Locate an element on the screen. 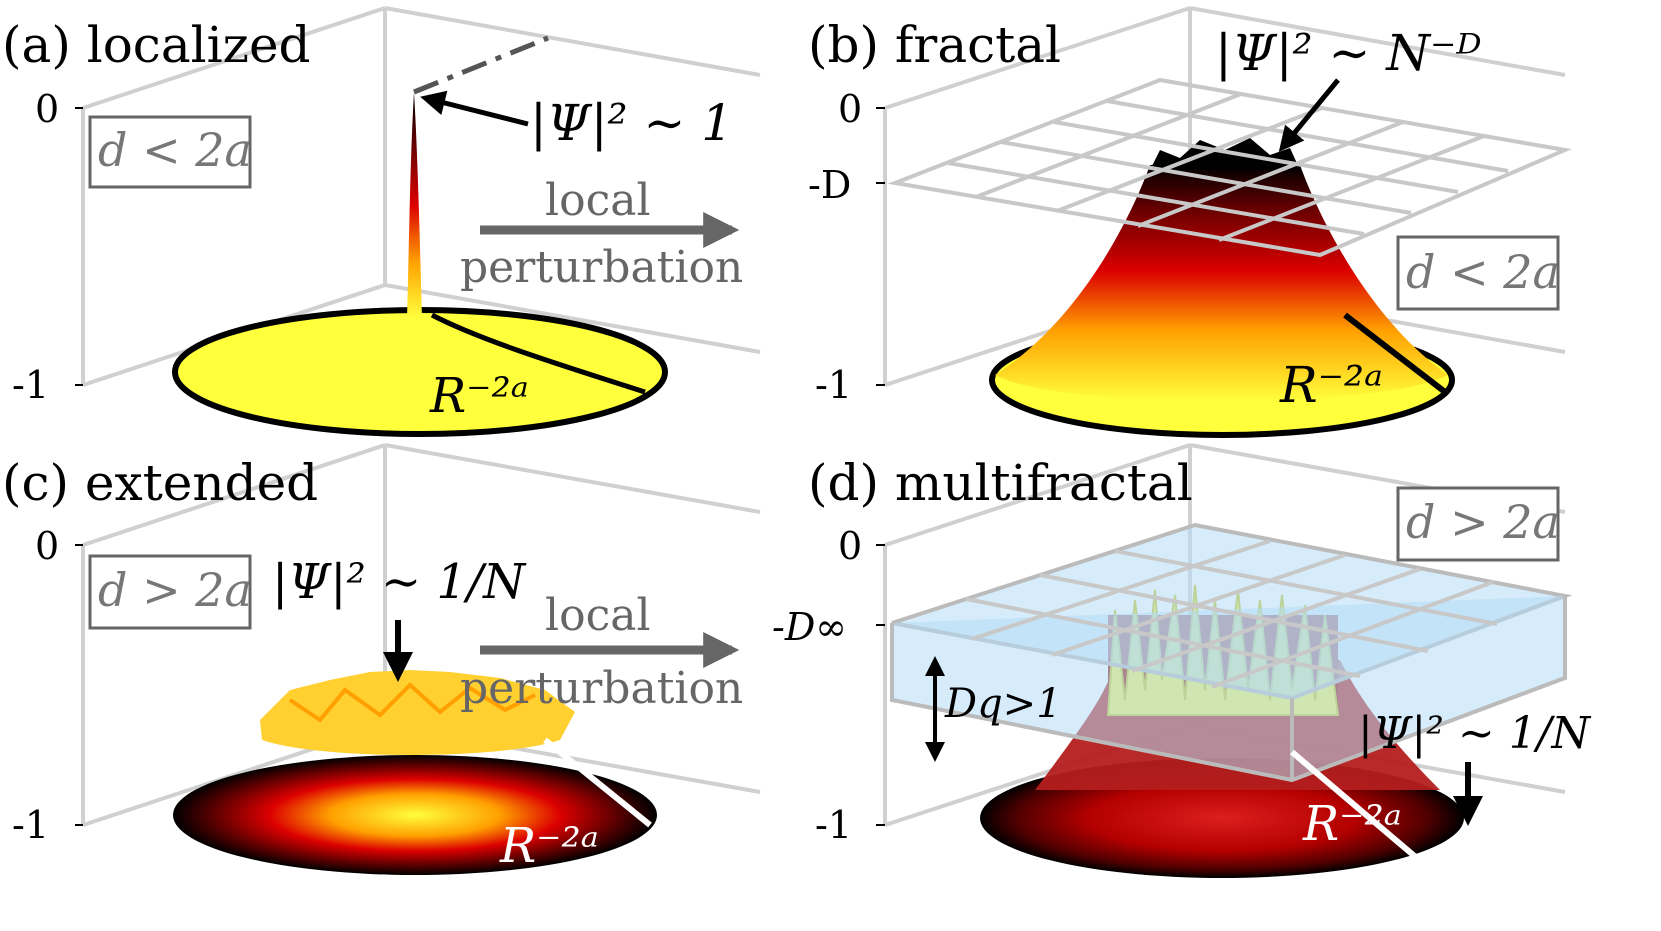  panel-a-tick-top: 0 is located at coordinates (47, 109).